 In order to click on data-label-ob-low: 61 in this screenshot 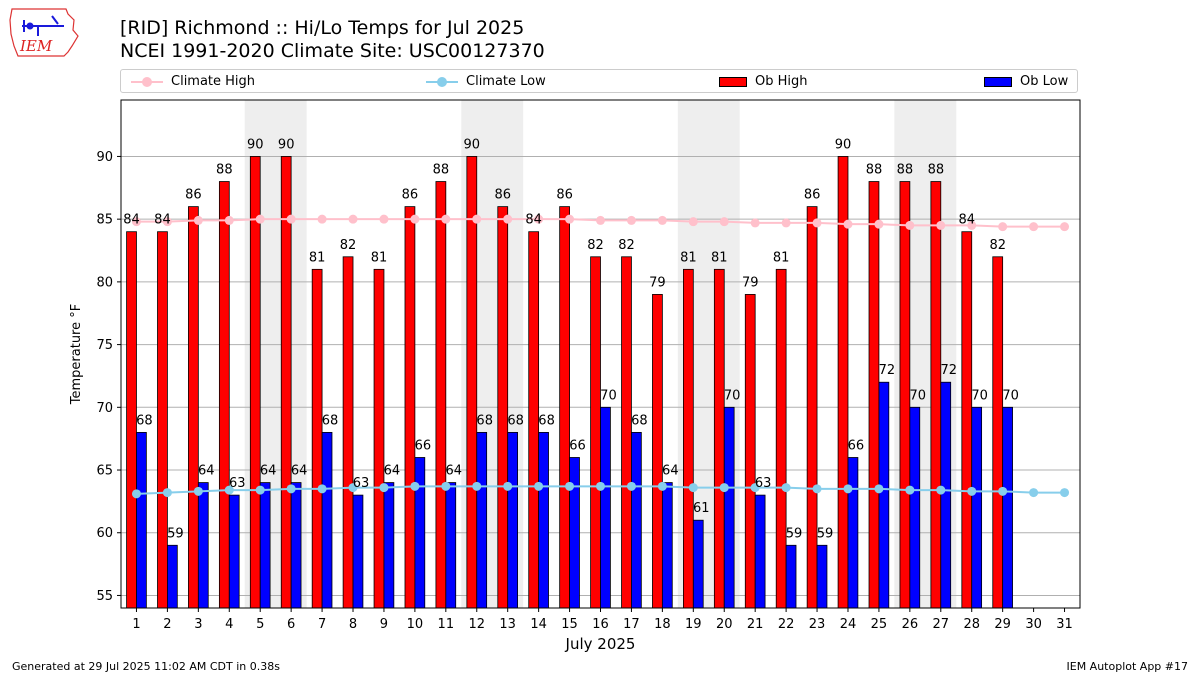, I will do `click(701, 508)`.